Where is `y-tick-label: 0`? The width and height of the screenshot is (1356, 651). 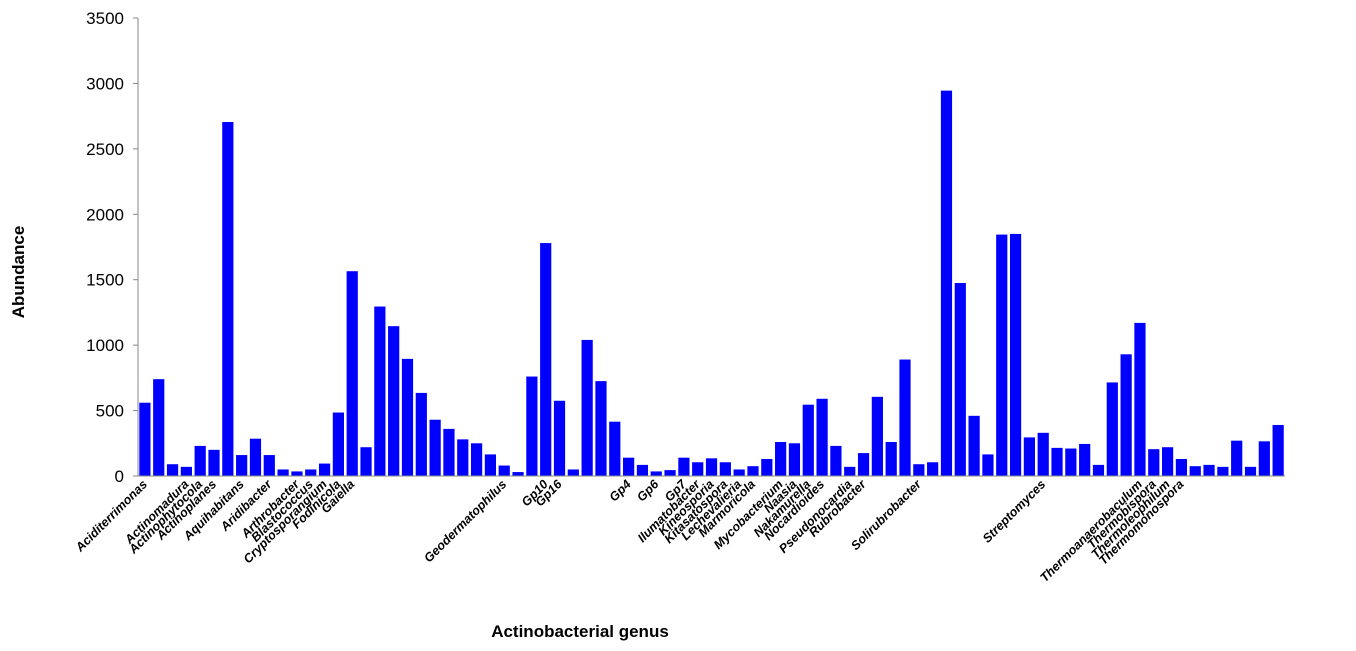
y-tick-label: 0 is located at coordinates (119, 476).